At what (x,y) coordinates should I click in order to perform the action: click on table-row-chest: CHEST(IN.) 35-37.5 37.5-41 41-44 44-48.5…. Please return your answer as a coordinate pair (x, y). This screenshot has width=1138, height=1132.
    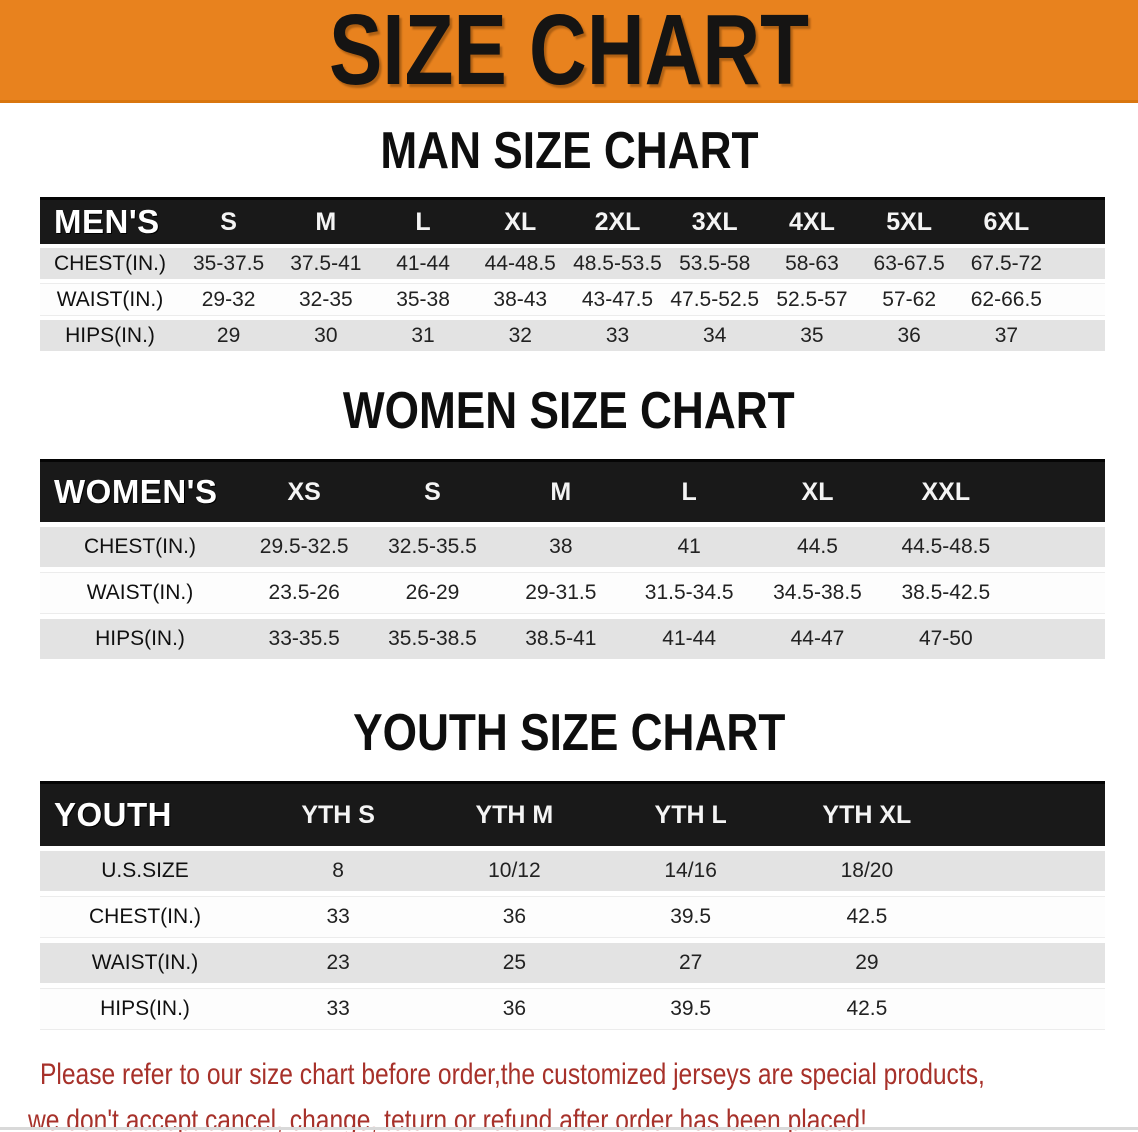
    Looking at the image, I should click on (572, 263).